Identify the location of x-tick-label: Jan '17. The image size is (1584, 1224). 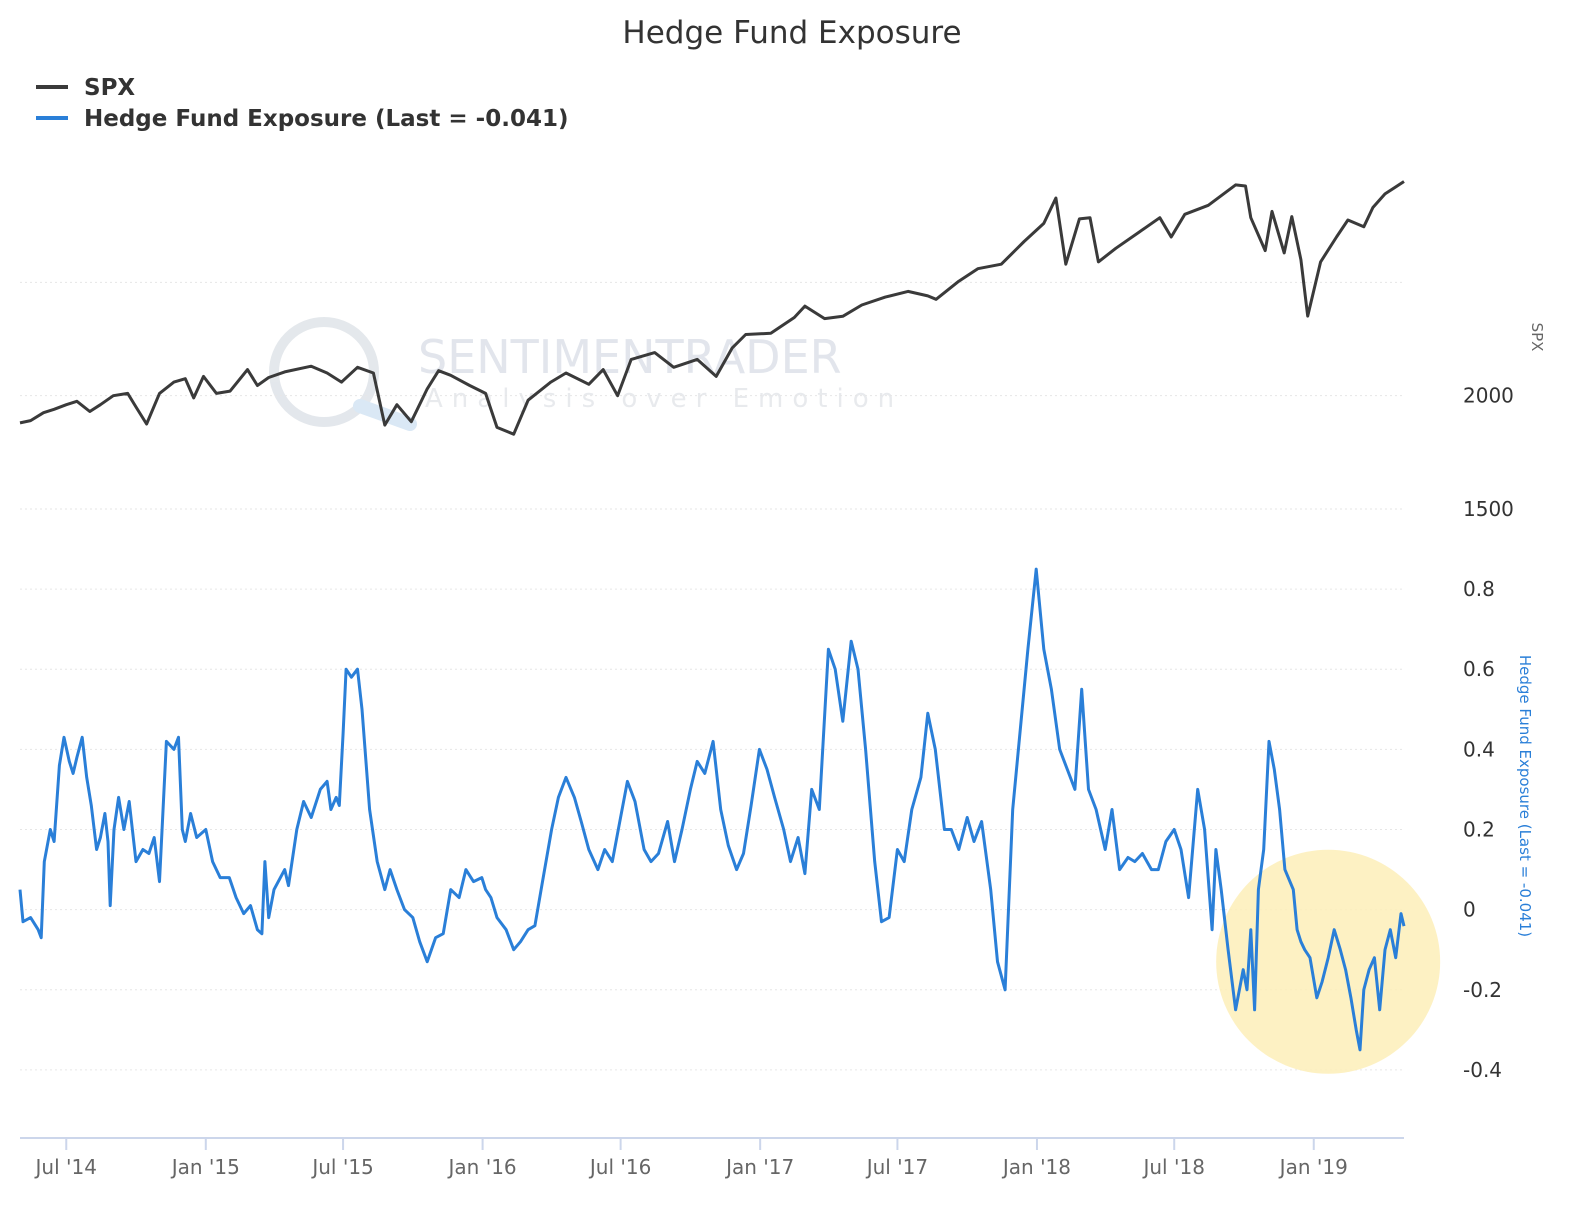
(759, 1167).